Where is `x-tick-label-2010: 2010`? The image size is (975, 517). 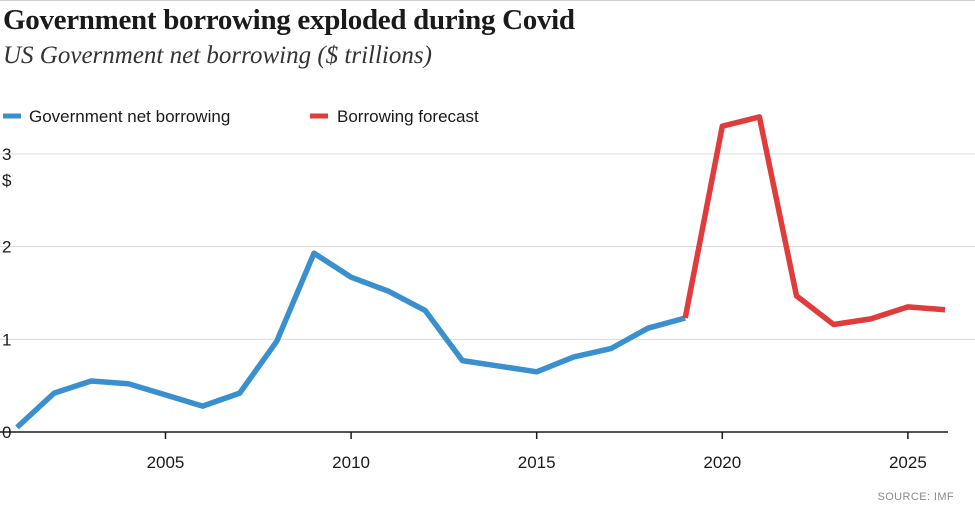
x-tick-label-2010: 2010 is located at coordinates (351, 462).